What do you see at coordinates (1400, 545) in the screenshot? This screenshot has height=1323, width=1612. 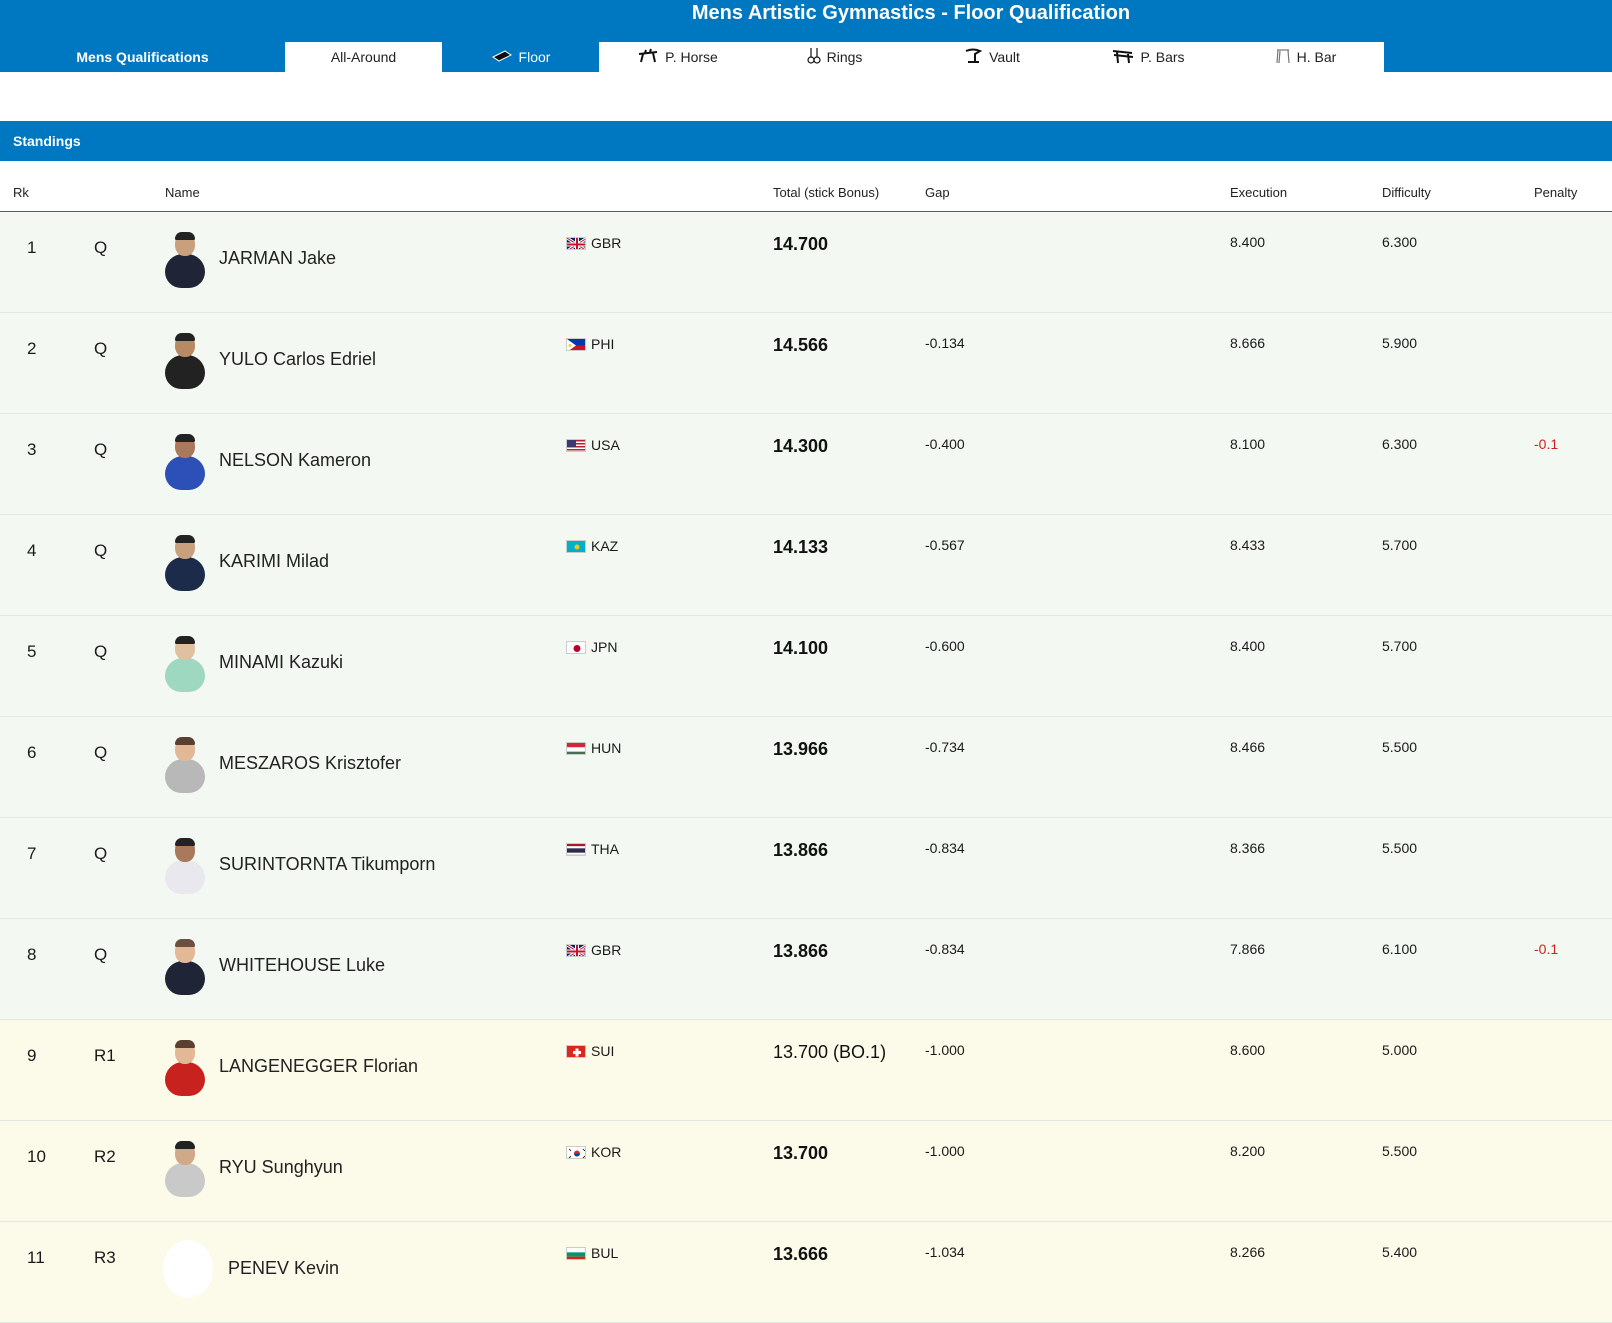 I see `difficulty-score: 5.700` at bounding box center [1400, 545].